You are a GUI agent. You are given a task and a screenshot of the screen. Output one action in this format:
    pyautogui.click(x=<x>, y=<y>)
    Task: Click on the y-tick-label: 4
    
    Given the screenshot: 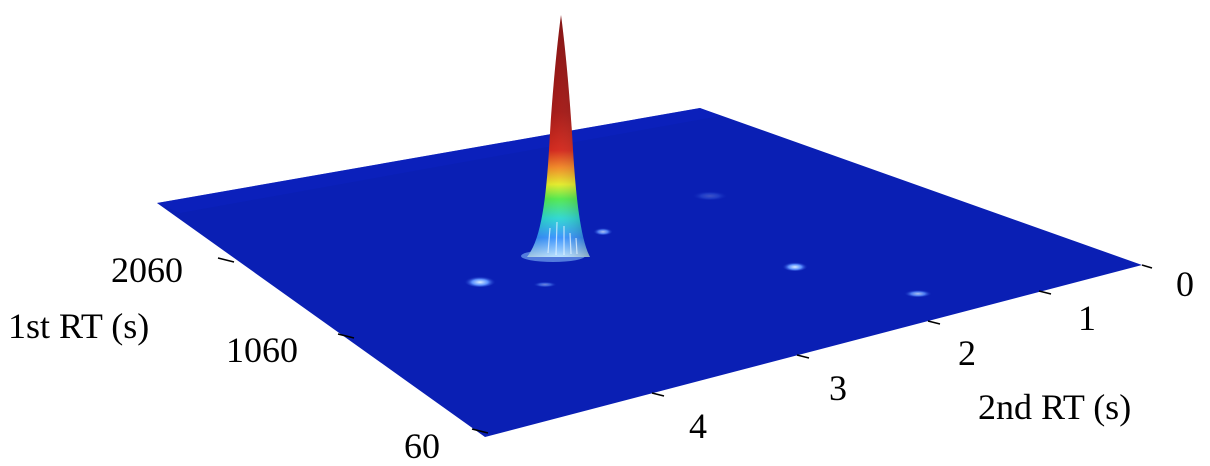 What is the action you would take?
    pyautogui.click(x=698, y=426)
    